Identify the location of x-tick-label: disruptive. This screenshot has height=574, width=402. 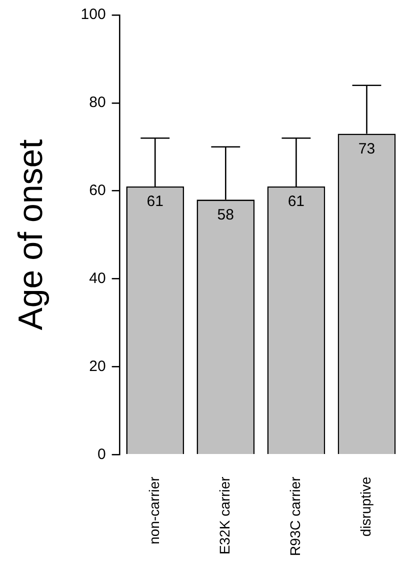
(366, 506).